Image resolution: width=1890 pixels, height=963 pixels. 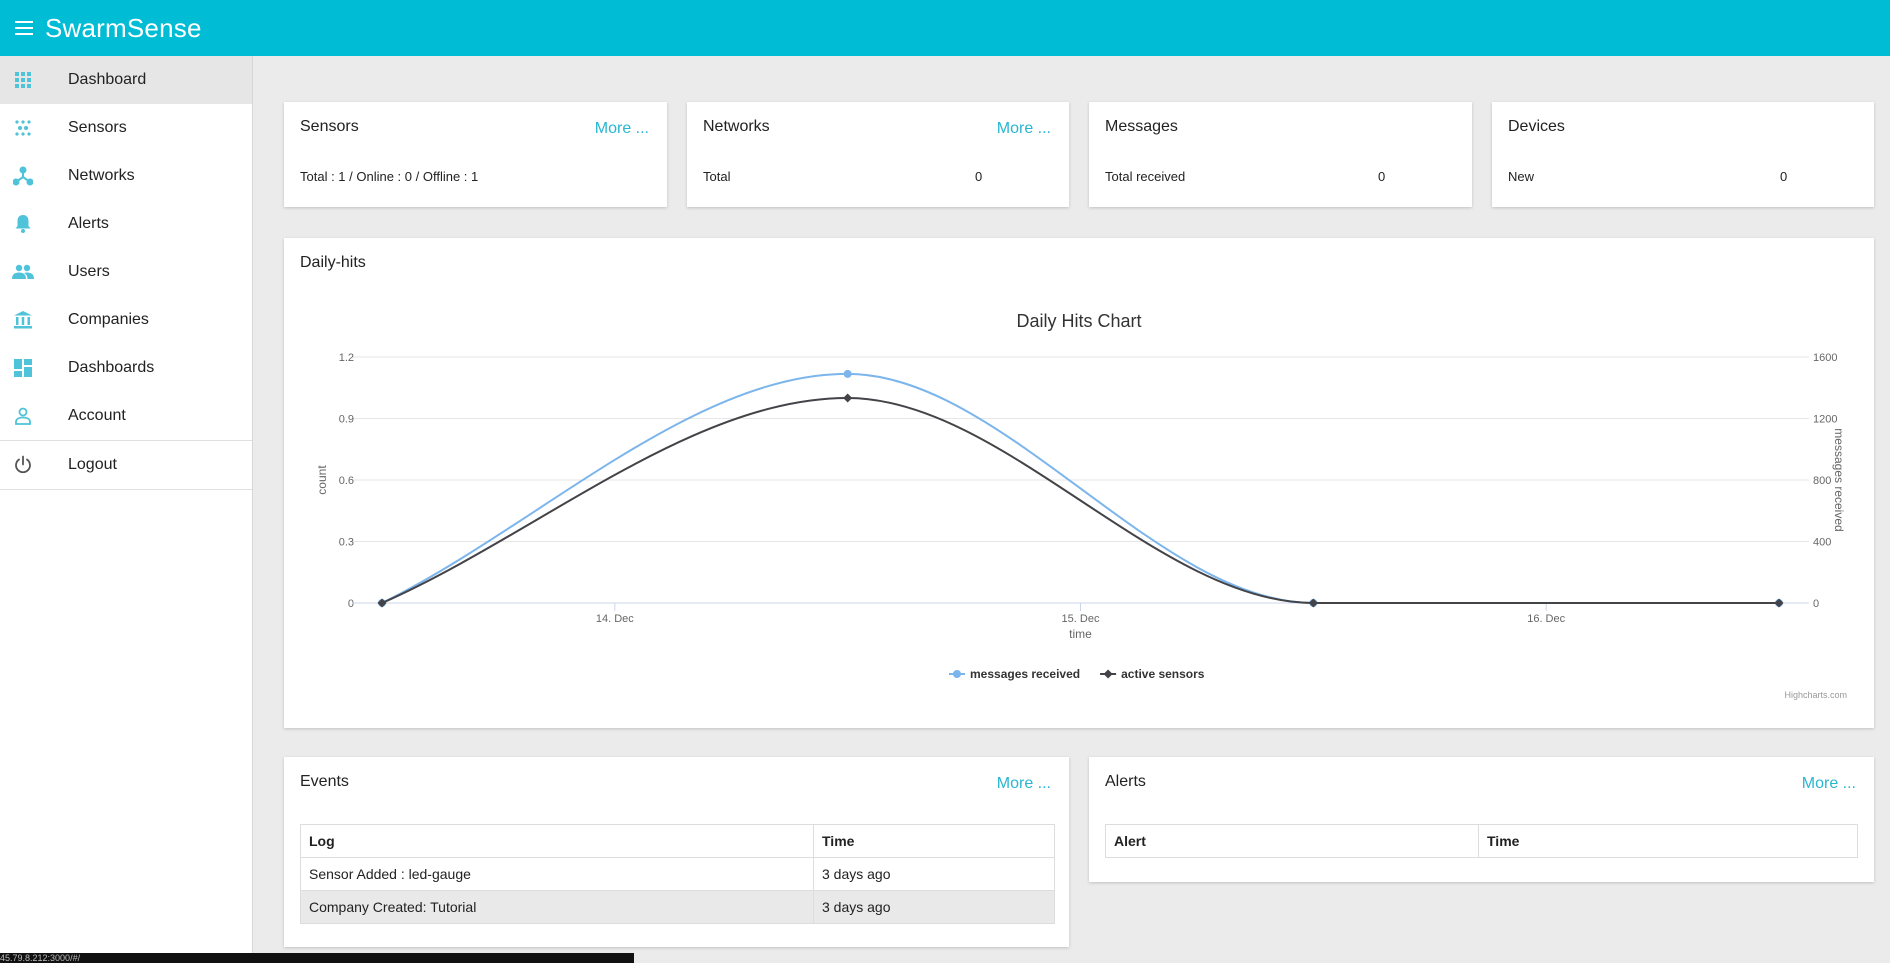 What do you see at coordinates (351, 604) in the screenshot?
I see `y-left-tick-label: 0` at bounding box center [351, 604].